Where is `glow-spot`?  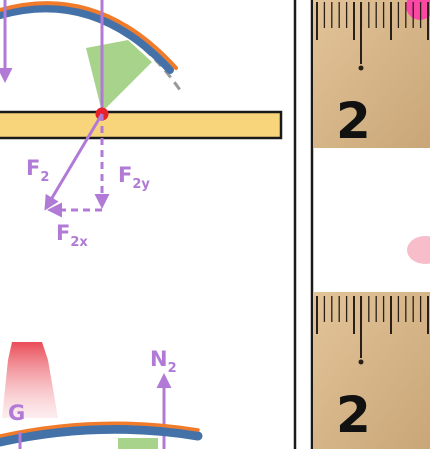 glow-spot is located at coordinates (30, 380).